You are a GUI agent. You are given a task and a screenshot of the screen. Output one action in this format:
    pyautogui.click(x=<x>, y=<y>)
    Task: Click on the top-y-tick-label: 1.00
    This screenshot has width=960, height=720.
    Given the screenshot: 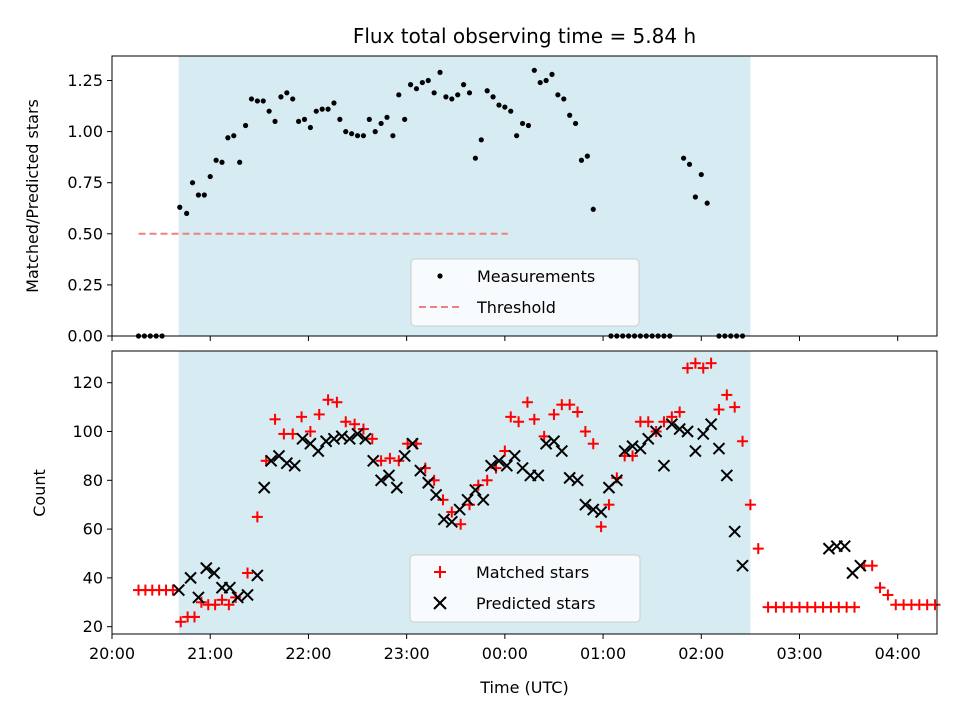 What is the action you would take?
    pyautogui.click(x=85, y=131)
    